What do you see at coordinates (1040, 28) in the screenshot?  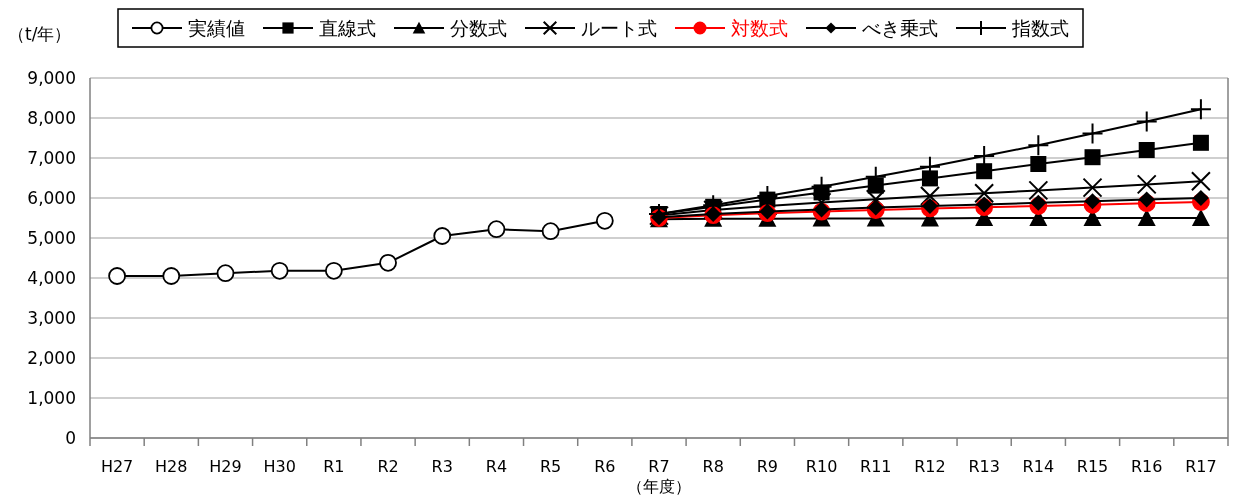 I see `legend-label: 指数式` at bounding box center [1040, 28].